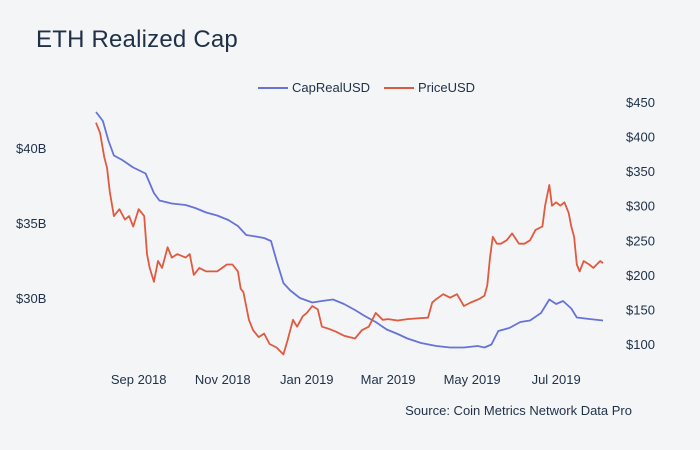  Describe the element at coordinates (31, 298) in the screenshot. I see `left-tick-label: $30B` at that location.